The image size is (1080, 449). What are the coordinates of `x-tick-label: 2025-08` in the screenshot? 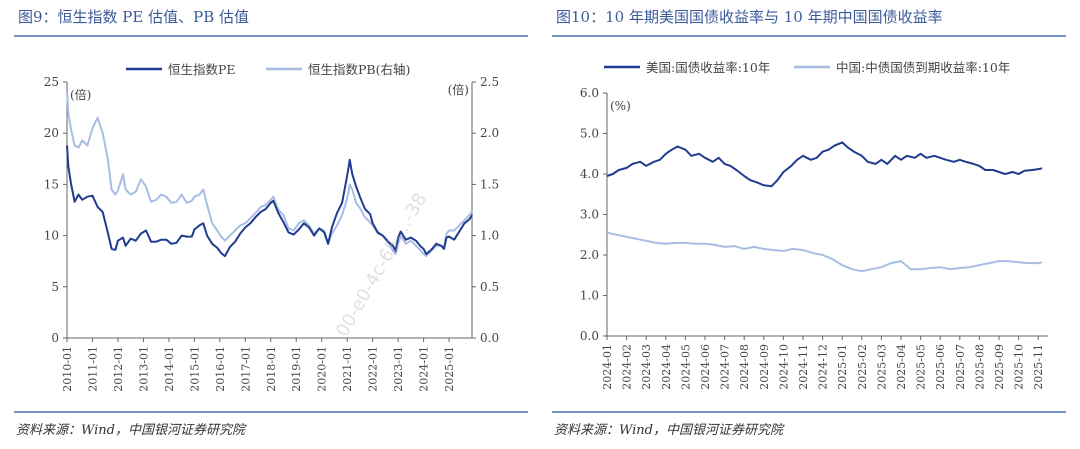 It's located at (979, 367).